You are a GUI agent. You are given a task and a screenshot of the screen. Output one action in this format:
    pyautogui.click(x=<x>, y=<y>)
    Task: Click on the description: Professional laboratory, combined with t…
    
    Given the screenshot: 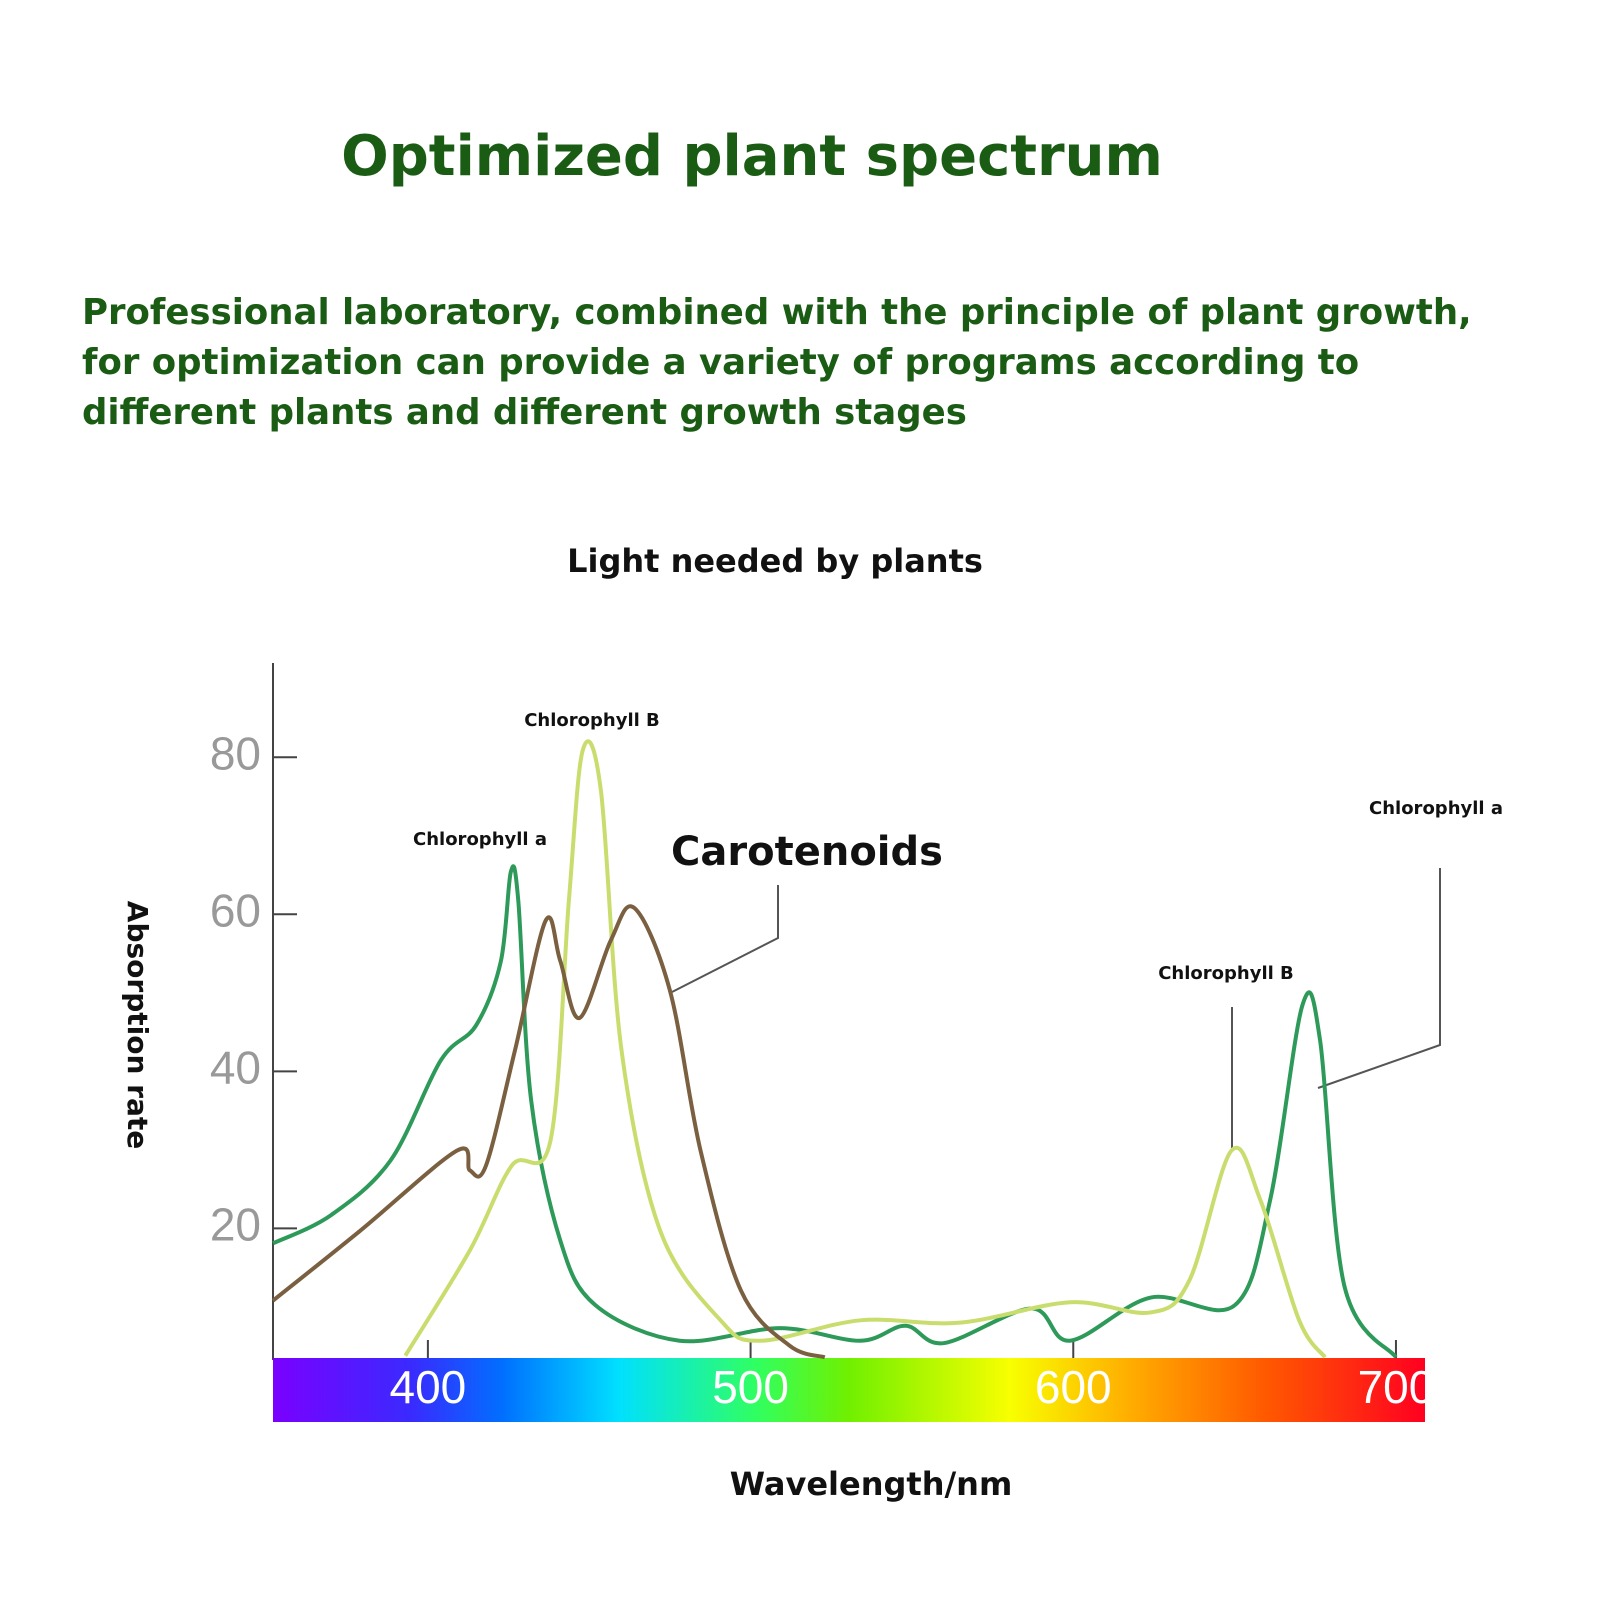 What is the action you would take?
    pyautogui.click(x=777, y=362)
    